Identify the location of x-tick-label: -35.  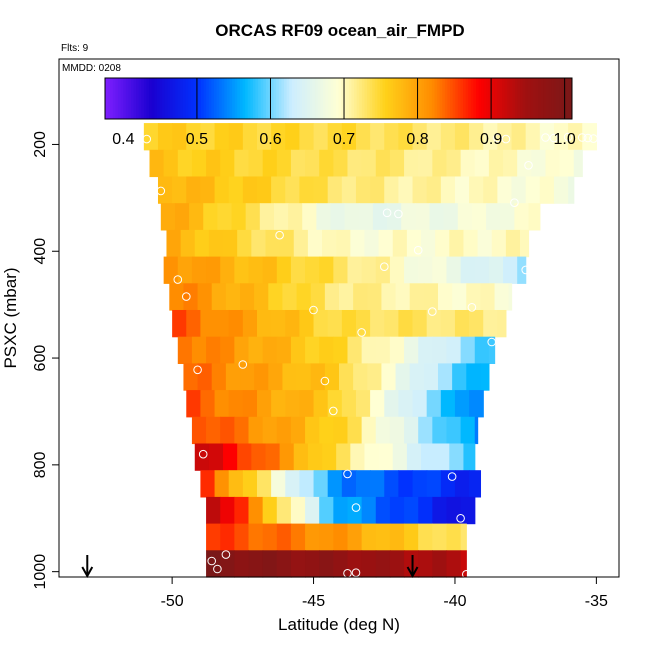
(596, 601).